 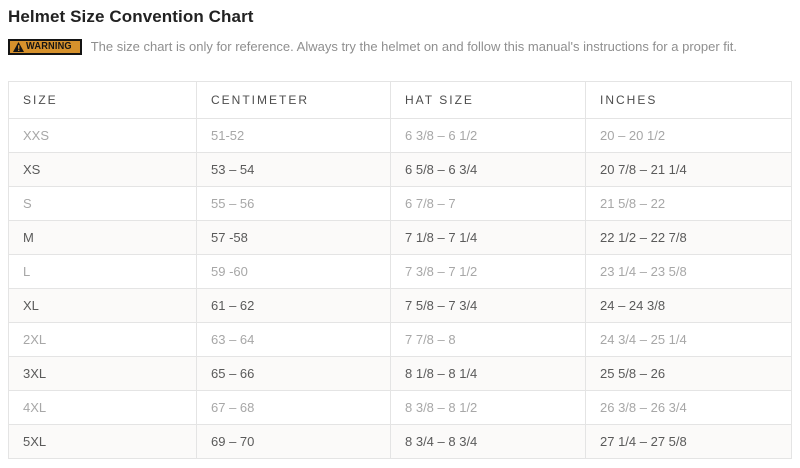 What do you see at coordinates (102, 373) in the screenshot?
I see `table-cell: 3XL` at bounding box center [102, 373].